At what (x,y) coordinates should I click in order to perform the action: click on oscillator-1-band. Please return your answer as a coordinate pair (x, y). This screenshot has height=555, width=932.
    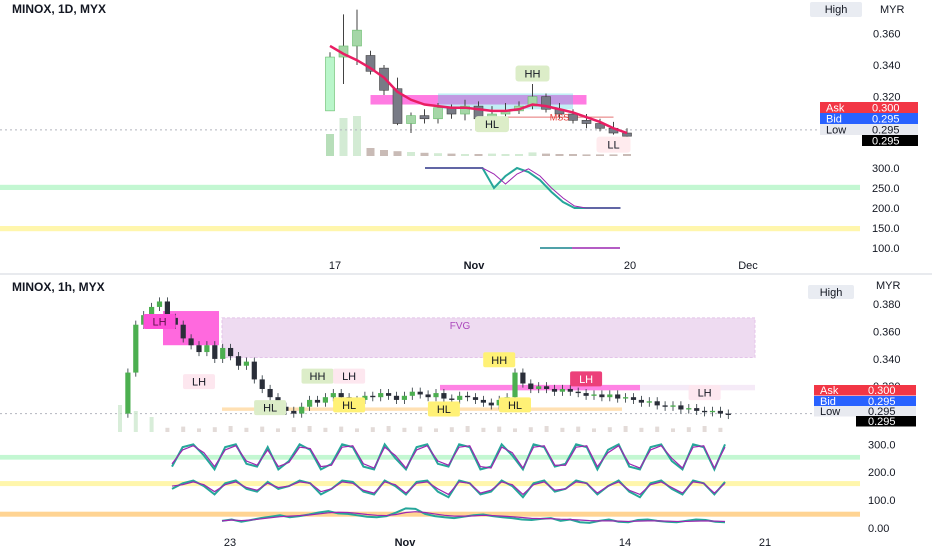
    Looking at the image, I should click on (430, 187).